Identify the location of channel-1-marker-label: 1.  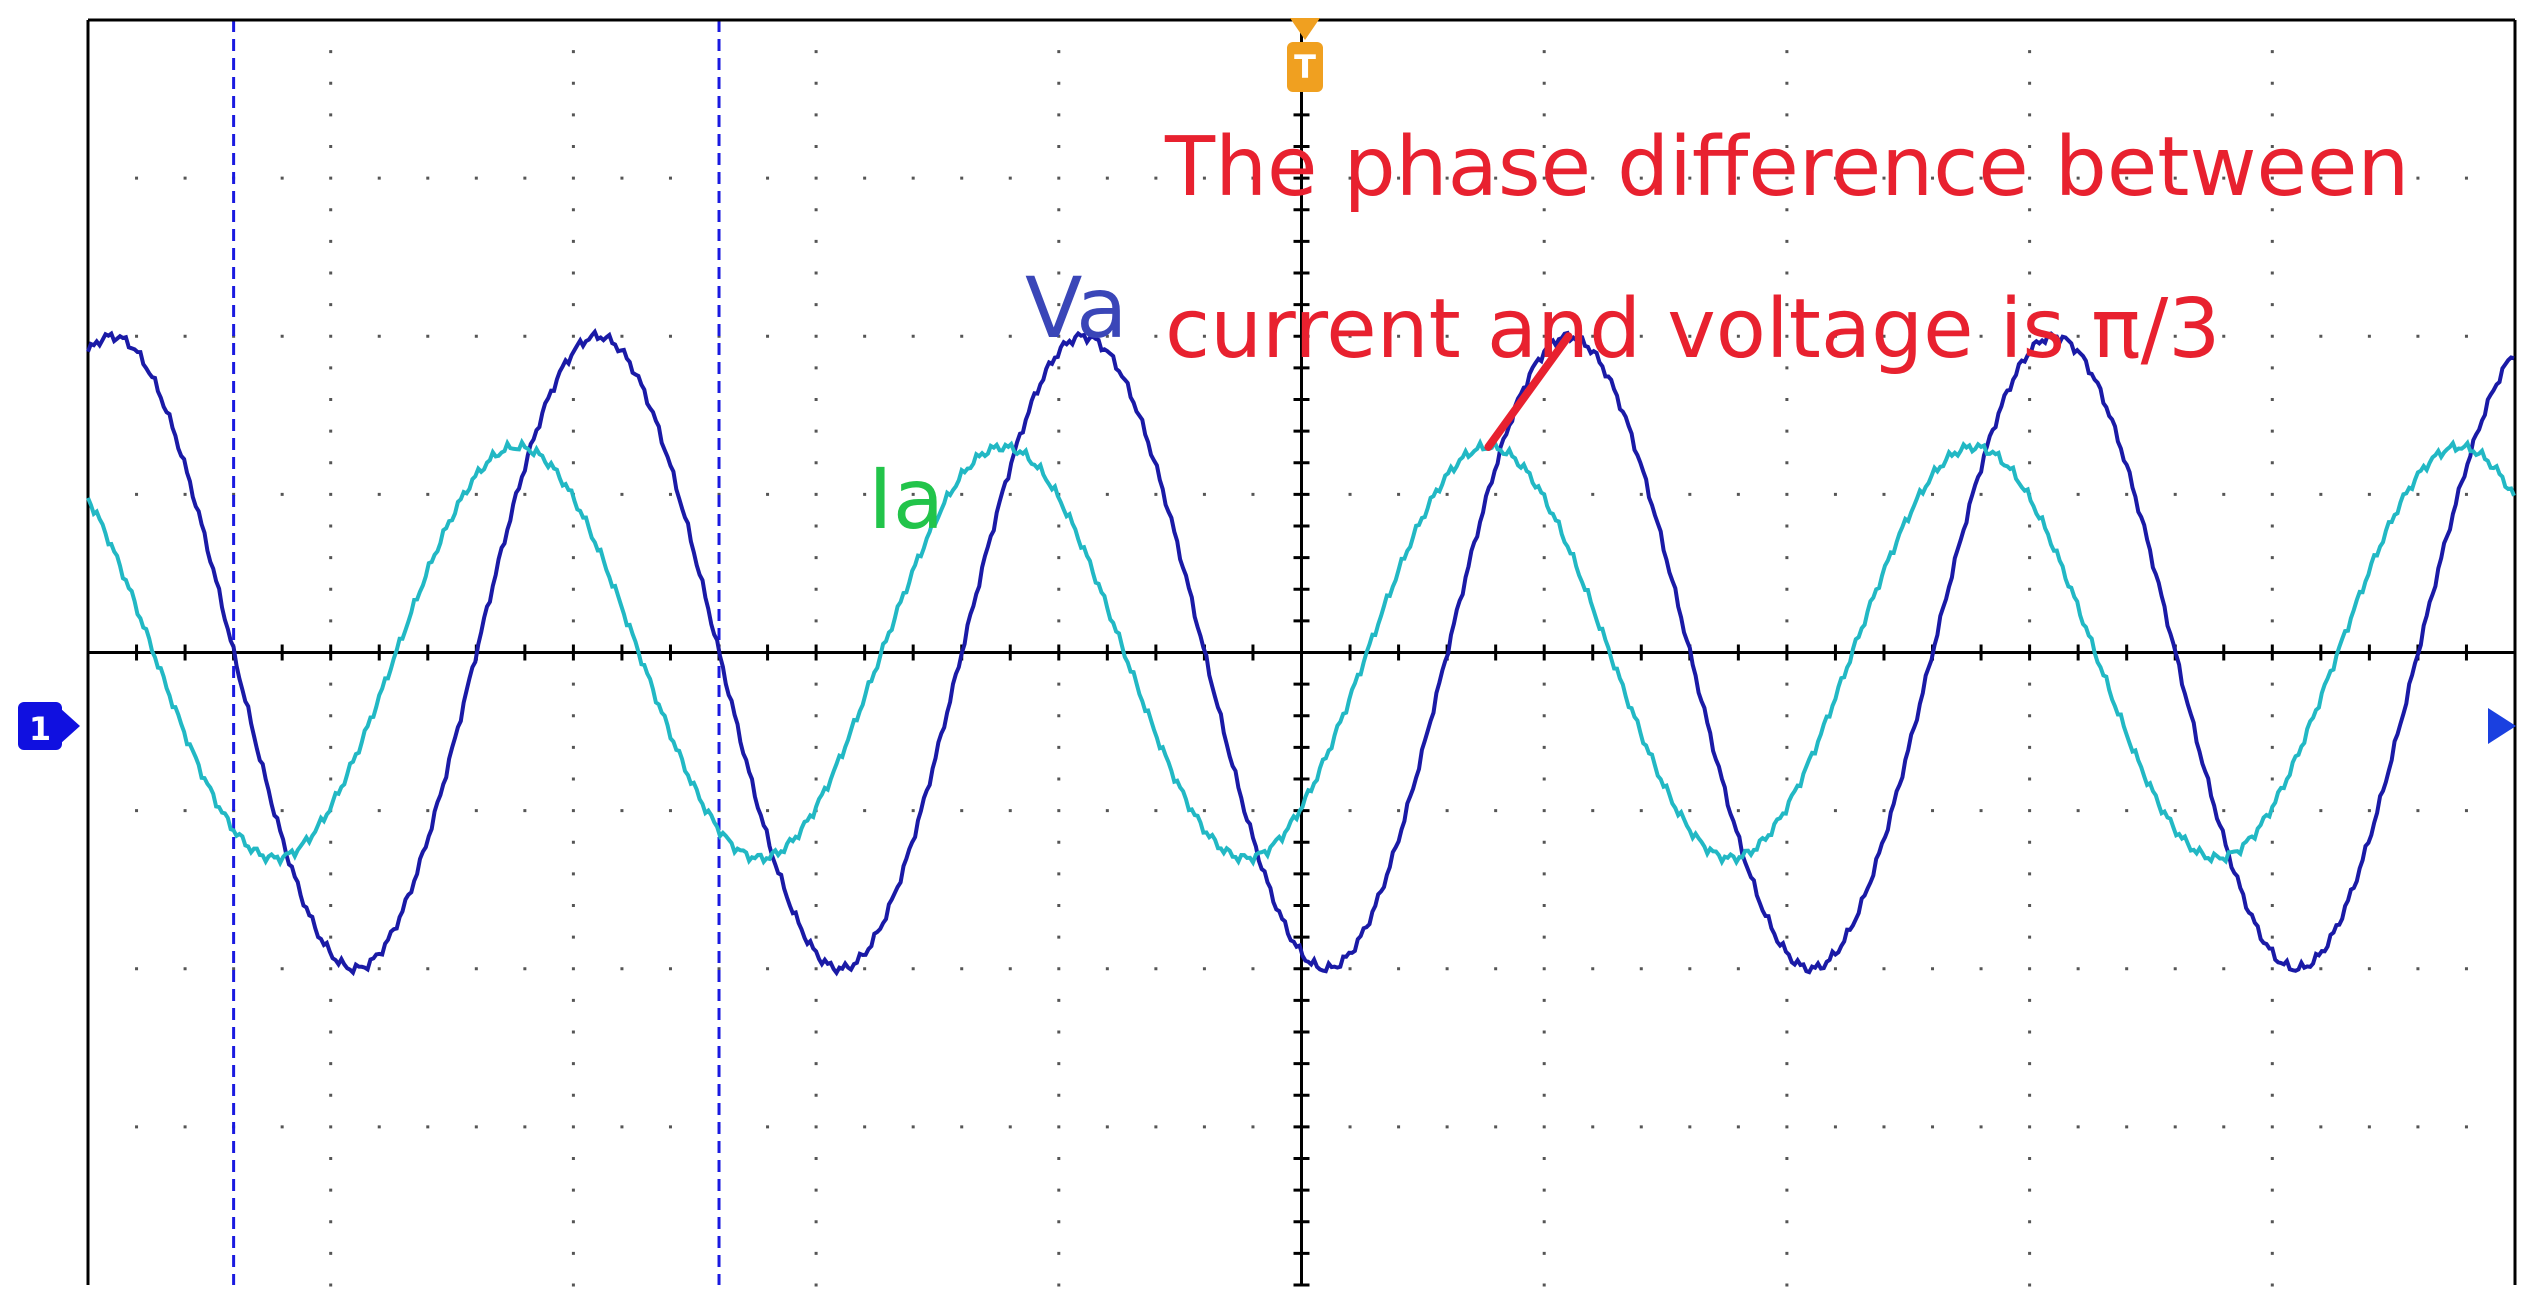
(40, 729).